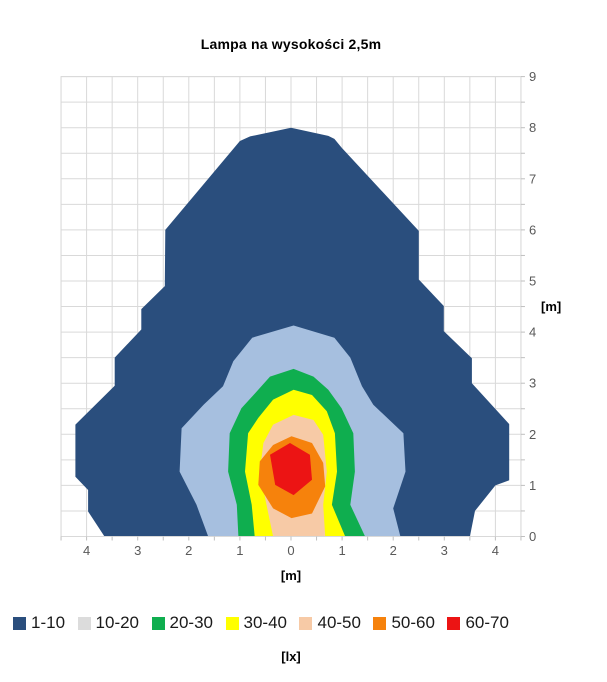  Describe the element at coordinates (291, 44) in the screenshot. I see `chart-title: Lampa na wysokości 2,5m` at that location.